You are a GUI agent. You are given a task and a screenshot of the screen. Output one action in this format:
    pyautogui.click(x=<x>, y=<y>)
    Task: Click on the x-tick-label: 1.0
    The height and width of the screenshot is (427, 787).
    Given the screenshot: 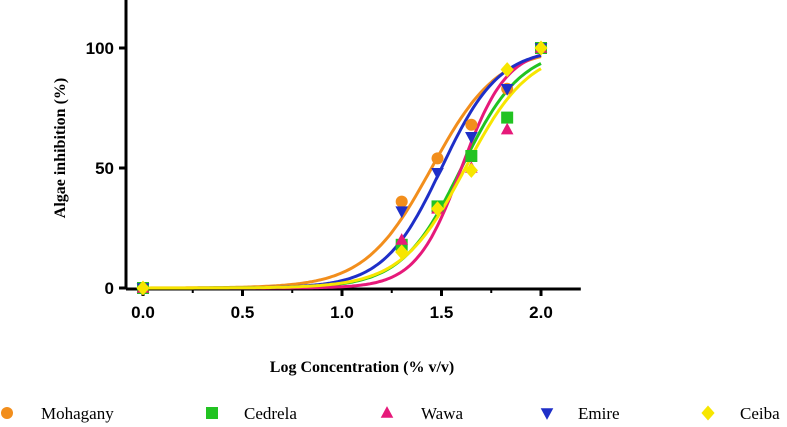 What is the action you would take?
    pyautogui.click(x=342, y=312)
    